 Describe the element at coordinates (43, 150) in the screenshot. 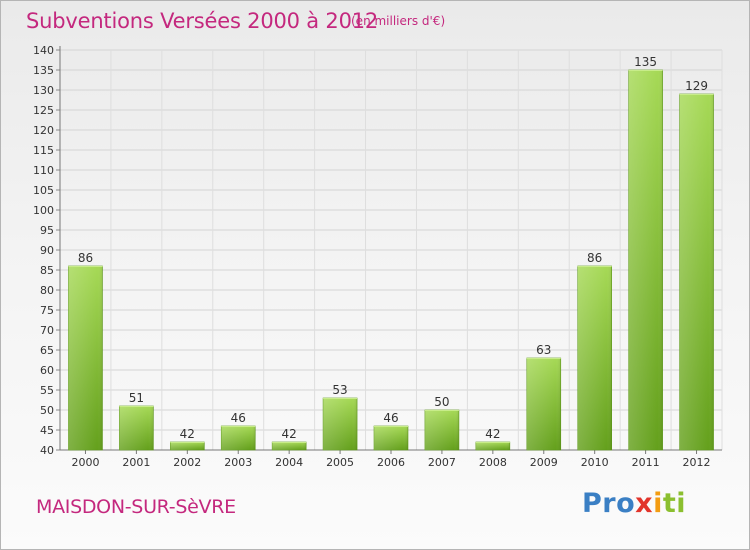

I see `y-tick-label: 115` at that location.